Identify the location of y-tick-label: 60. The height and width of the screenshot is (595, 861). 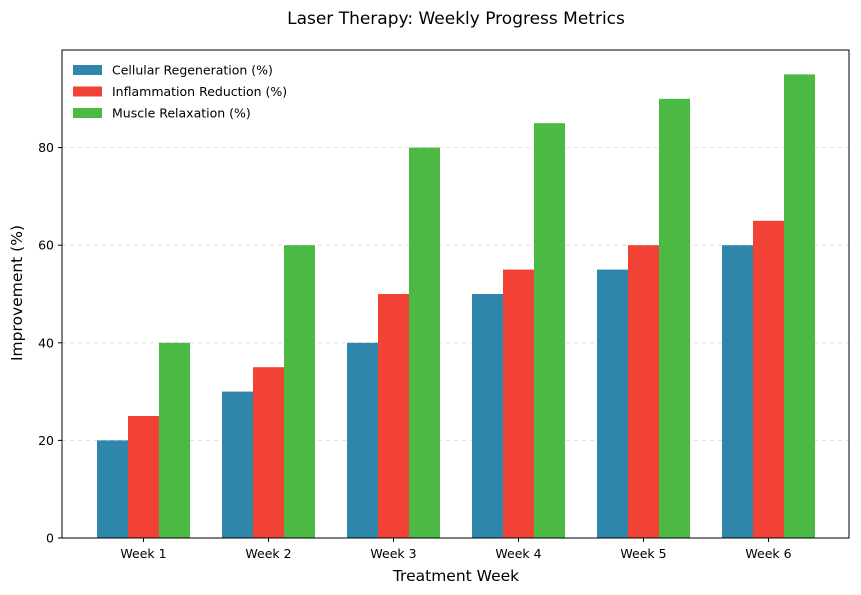
(46, 245).